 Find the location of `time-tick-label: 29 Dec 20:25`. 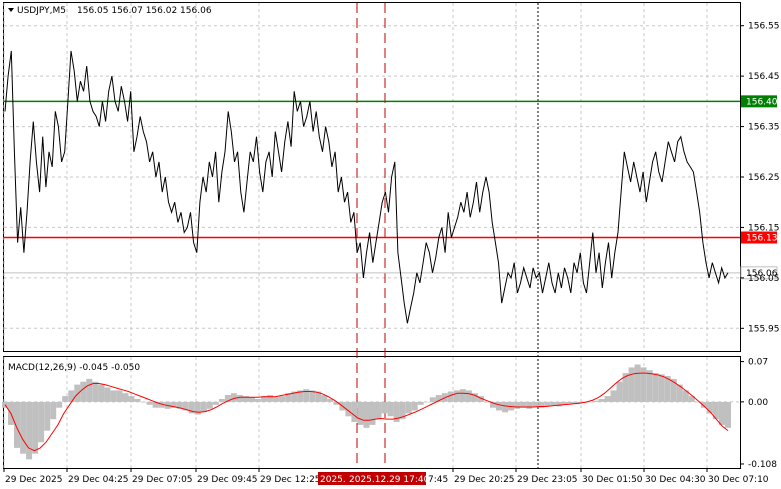

time-tick-label: 29 Dec 20:25 is located at coordinates (484, 480).